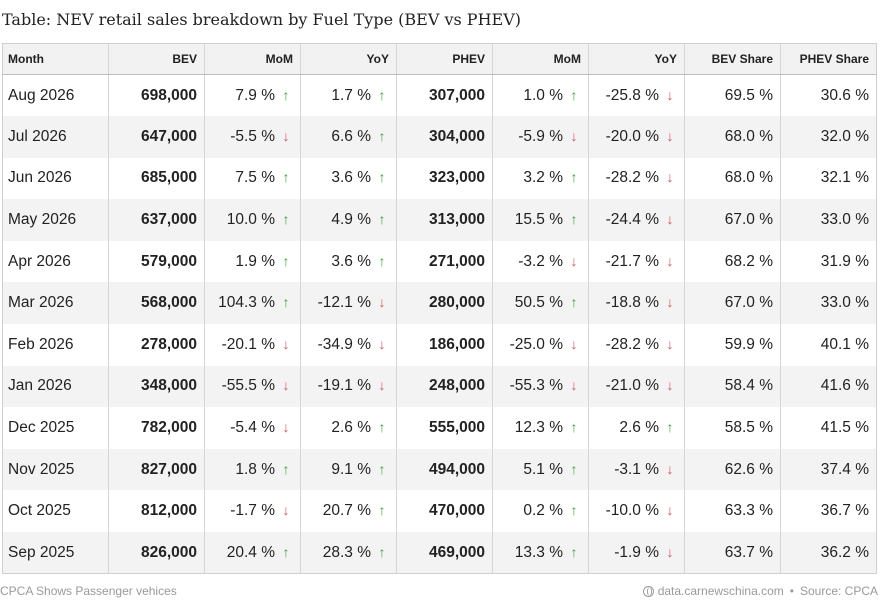 This screenshot has height=612, width=884. I want to click on cell-phev-mom-value: 50.5 %, so click(538, 303).